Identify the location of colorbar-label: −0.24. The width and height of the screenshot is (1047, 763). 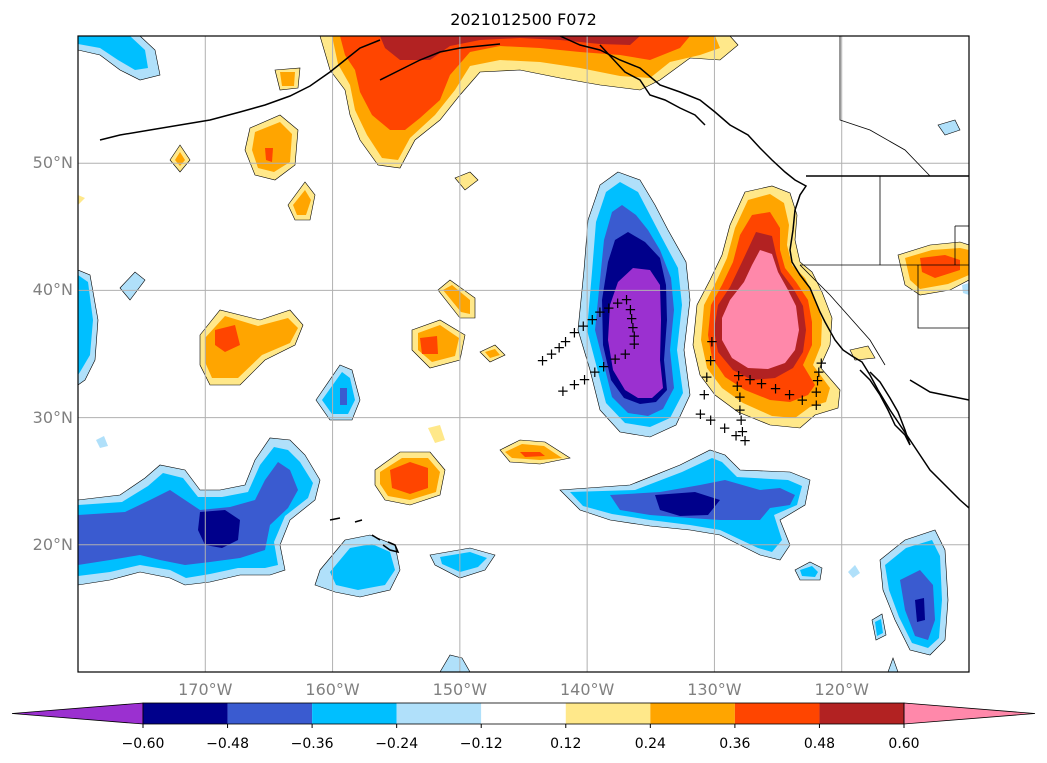
(397, 744).